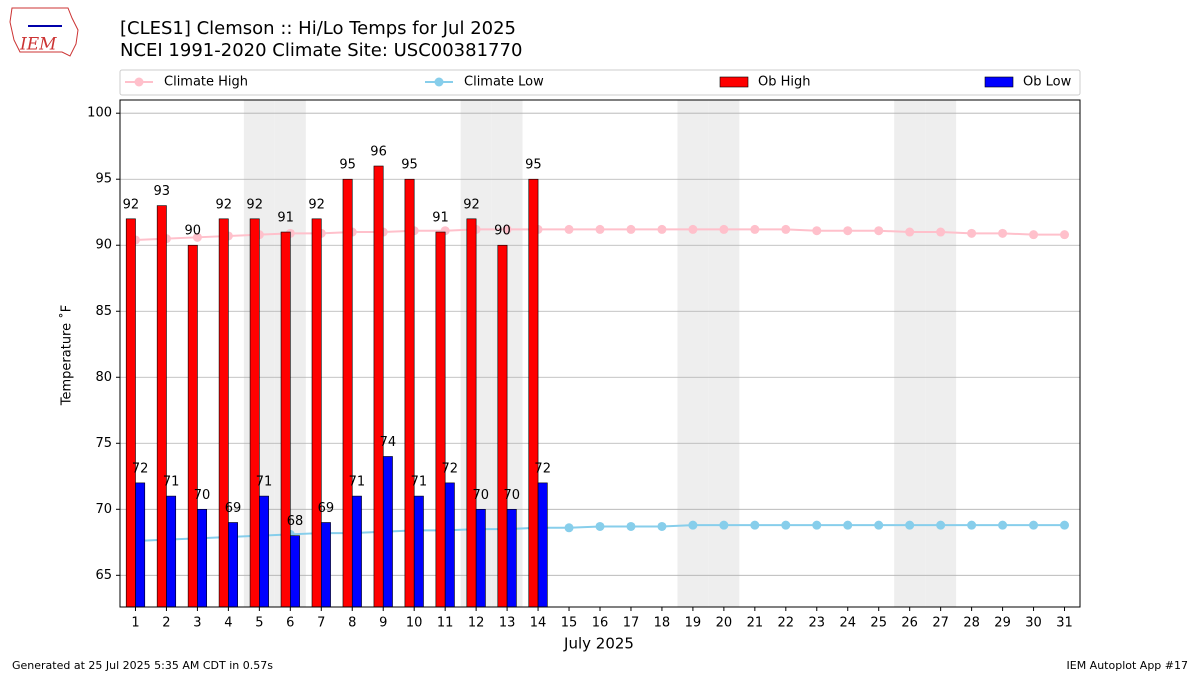 This screenshot has width=1200, height=675. I want to click on y-tick-label: 75, so click(103, 443).